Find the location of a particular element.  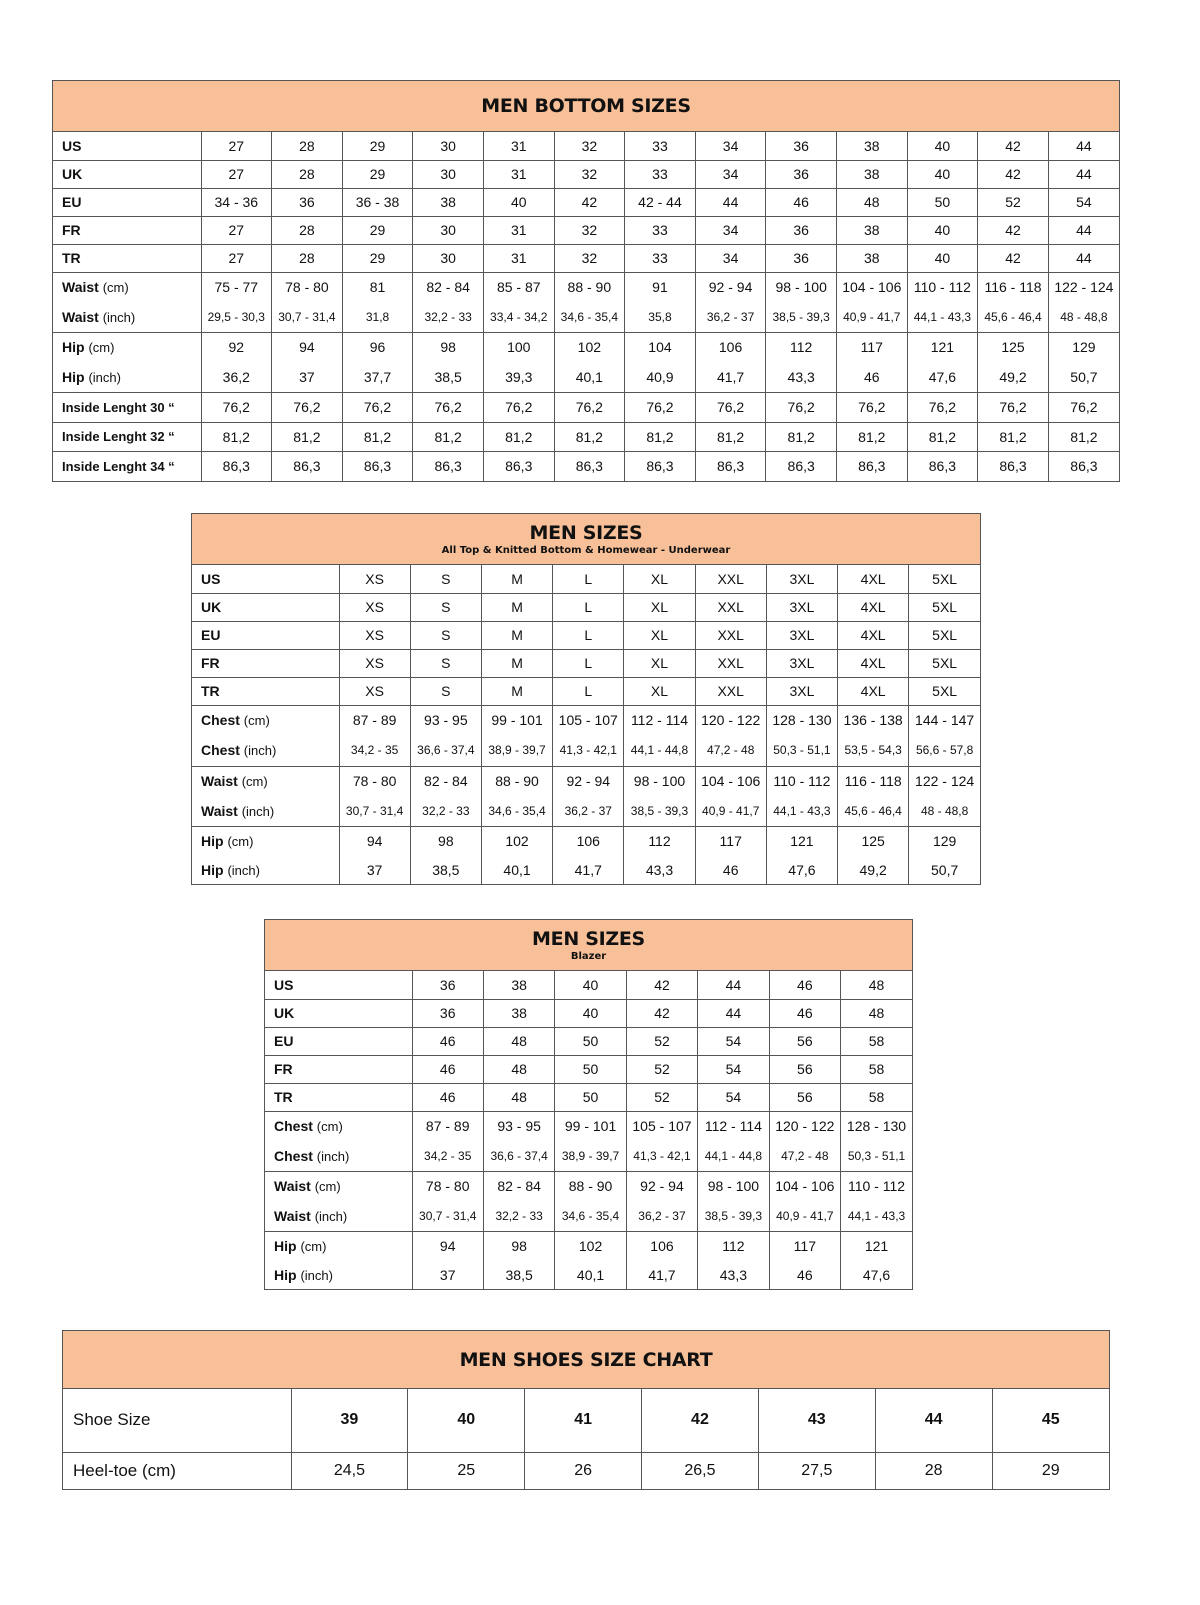

row-label: Heel-toe (cm) is located at coordinates (177, 1470).